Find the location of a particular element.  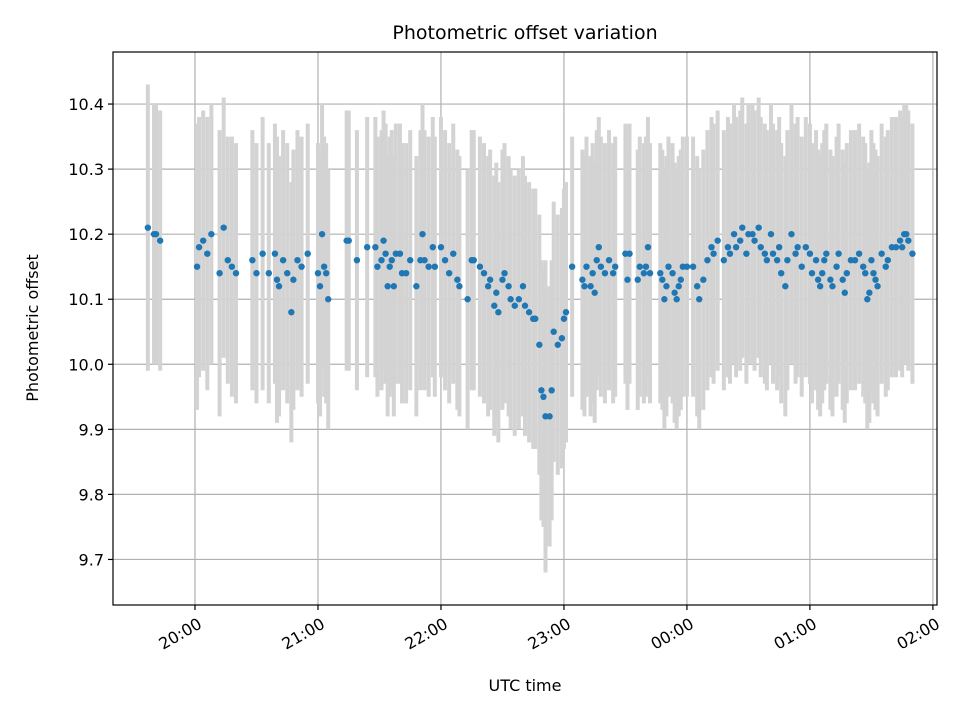

x-axis: 20:00 21:00 22:00 23:00 00:00 01:00 02:00 is located at coordinates (549, 629).